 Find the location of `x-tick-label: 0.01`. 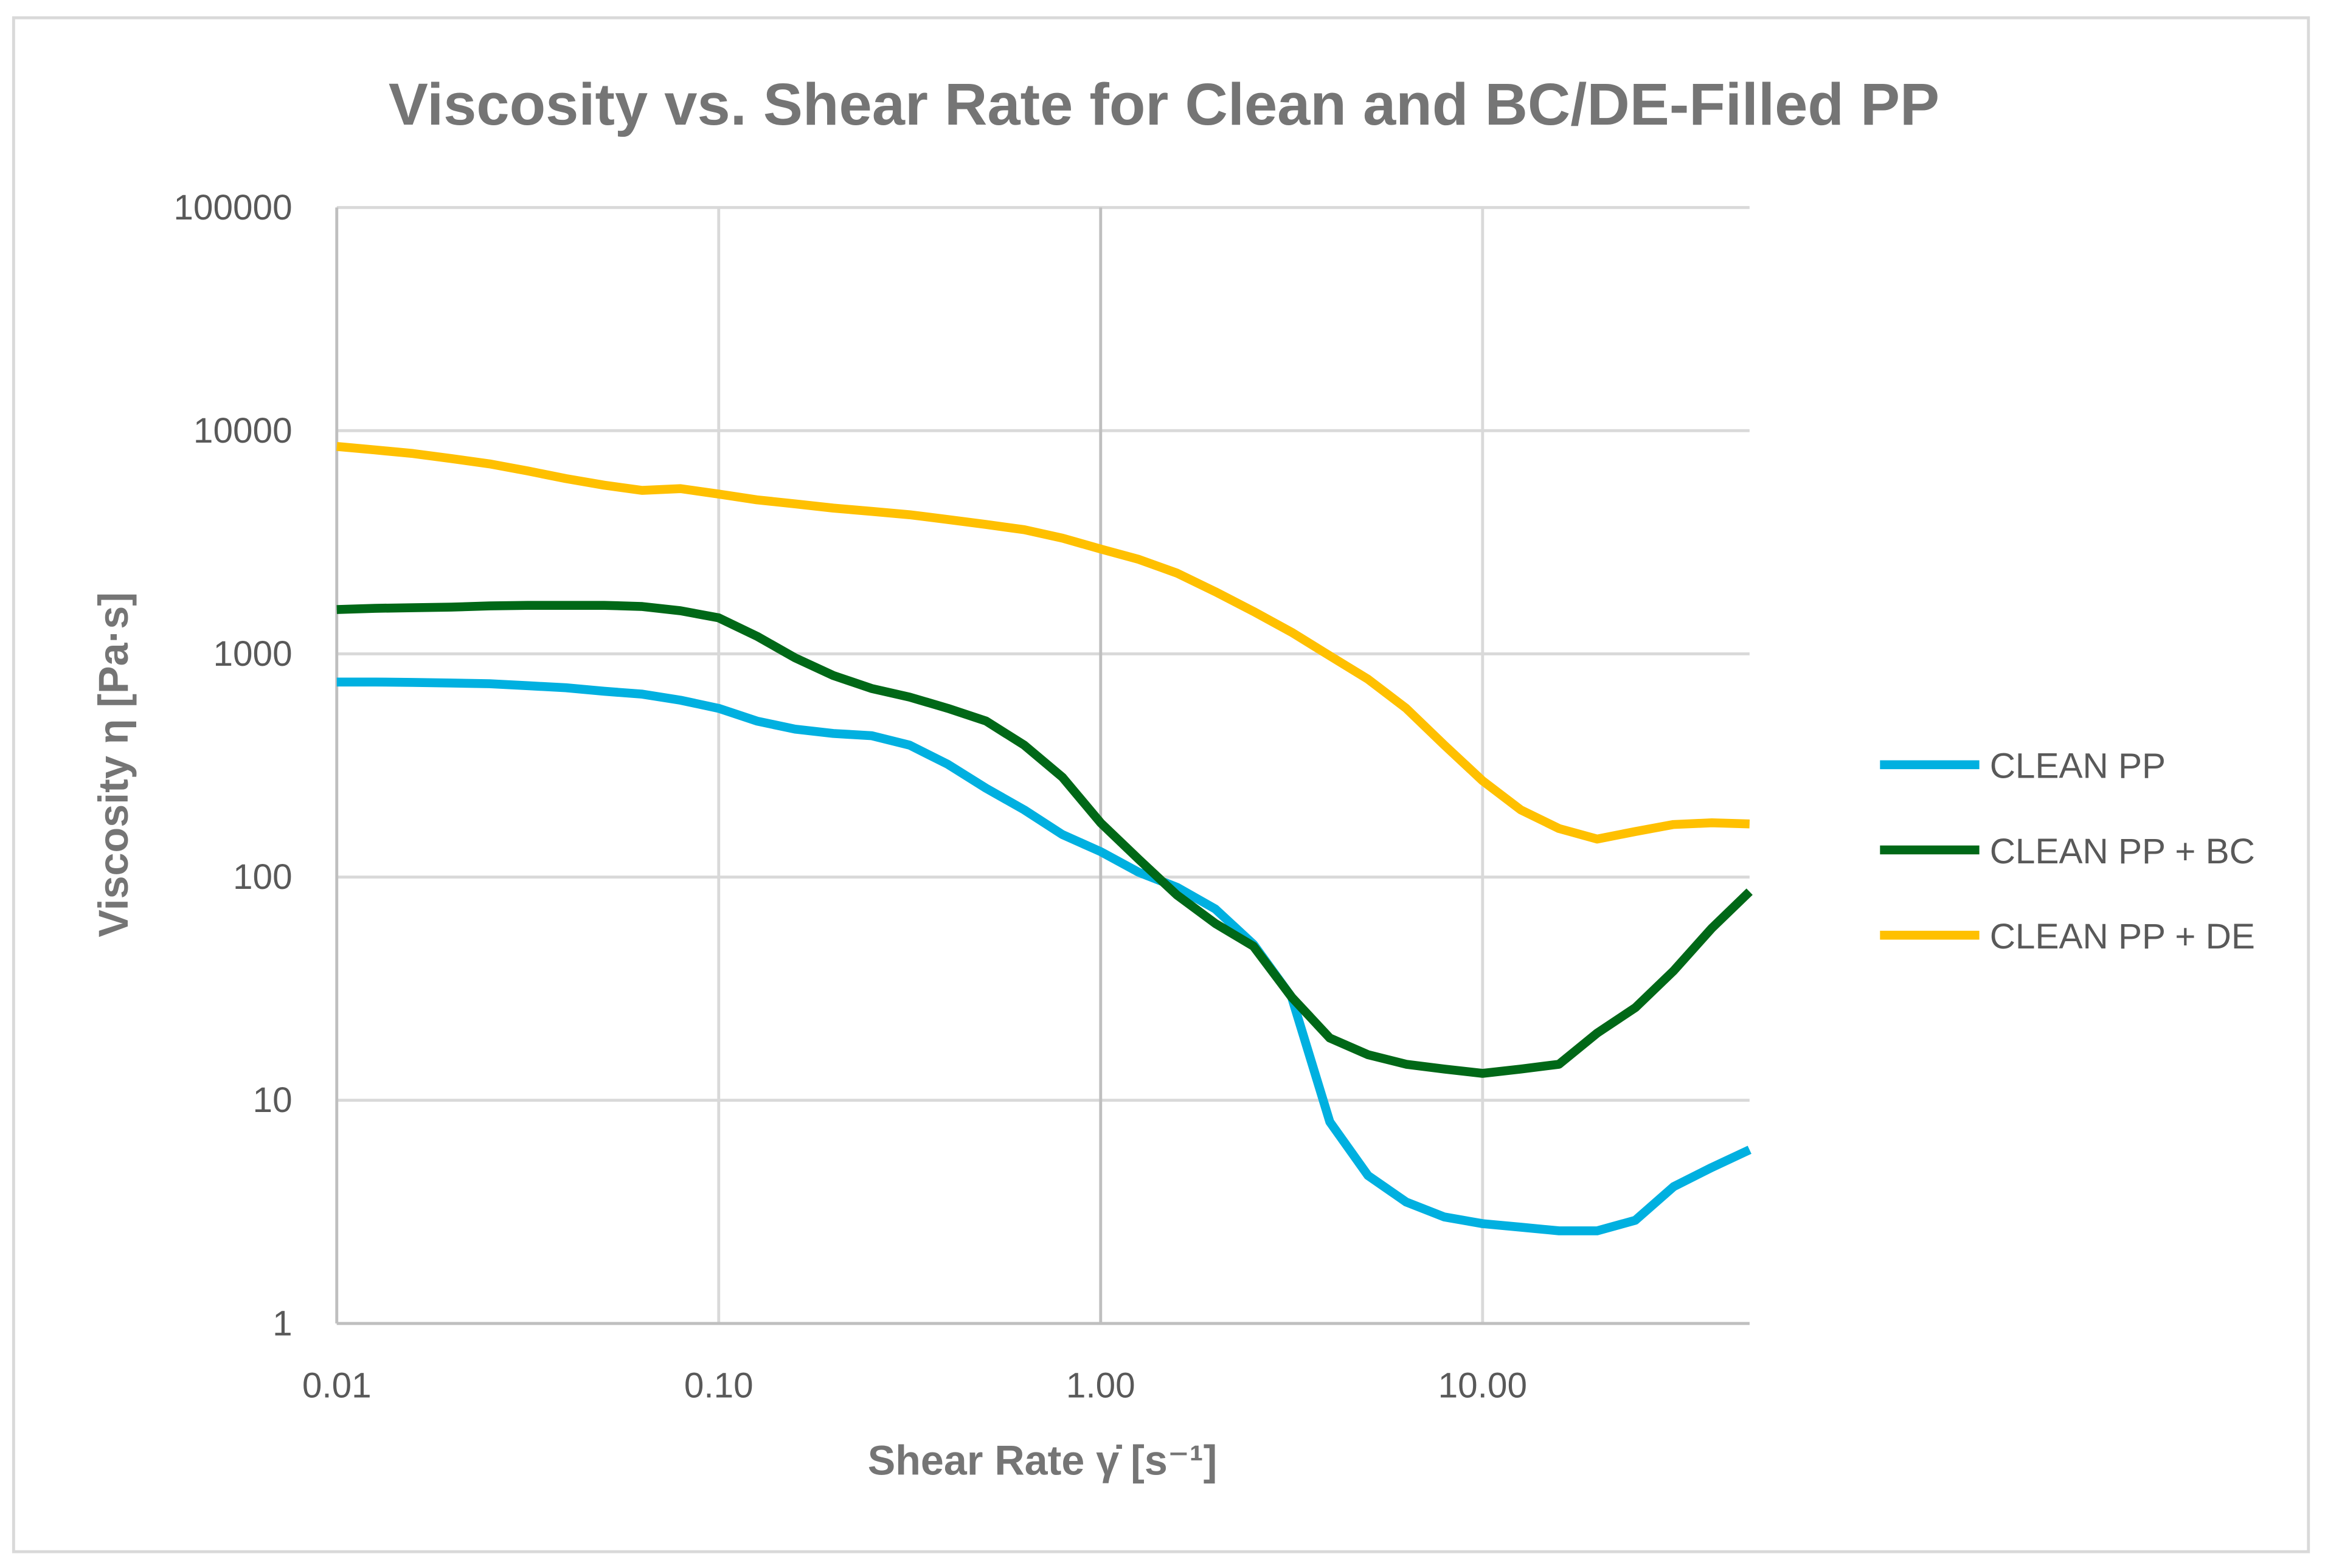

x-tick-label: 0.01 is located at coordinates (337, 1386).